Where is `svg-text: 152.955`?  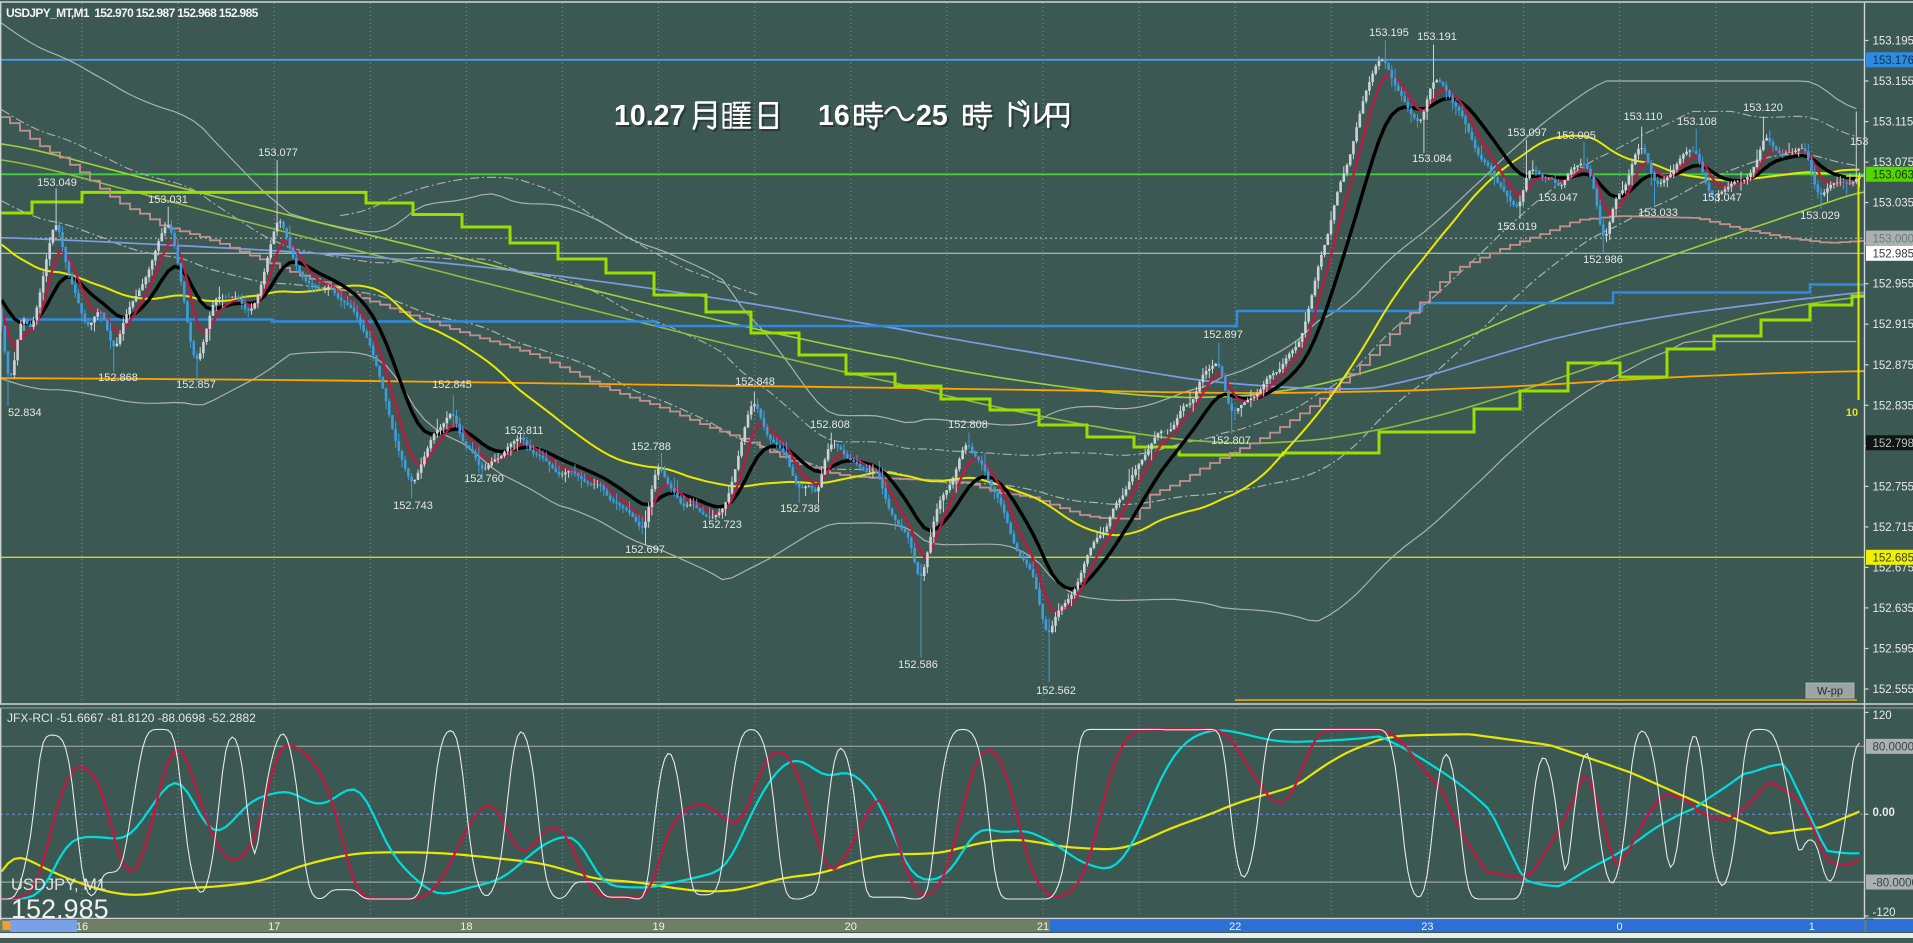
svg-text: 152.955 is located at coordinates (1893, 285).